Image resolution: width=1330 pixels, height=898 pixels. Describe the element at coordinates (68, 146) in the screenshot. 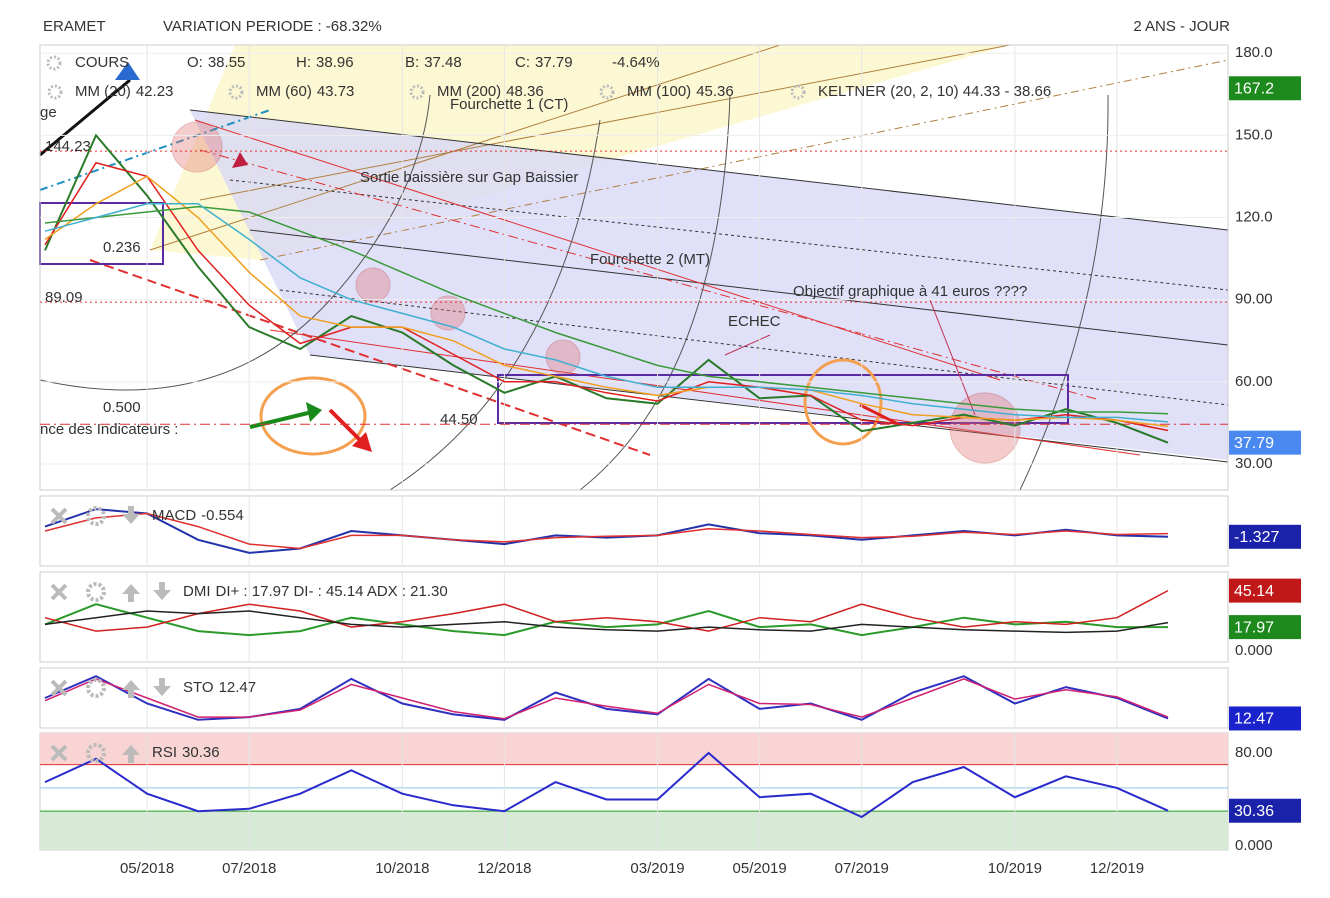

I see `level-label: 144.23` at that location.